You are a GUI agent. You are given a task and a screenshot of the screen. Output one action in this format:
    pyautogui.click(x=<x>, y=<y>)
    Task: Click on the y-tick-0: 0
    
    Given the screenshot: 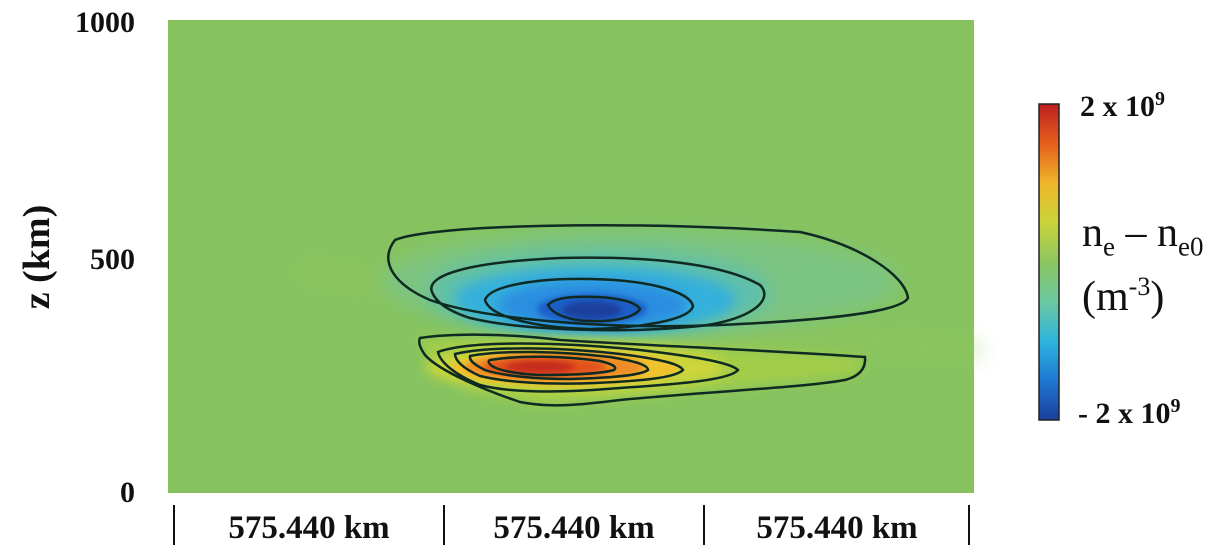 What is the action you would take?
    pyautogui.click(x=127, y=492)
    